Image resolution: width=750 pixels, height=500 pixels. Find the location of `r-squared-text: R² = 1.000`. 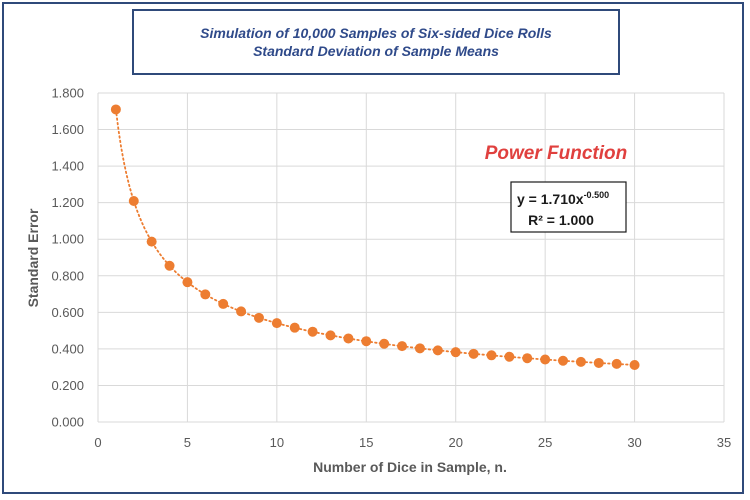

r-squared-text: R² = 1.000 is located at coordinates (561, 220).